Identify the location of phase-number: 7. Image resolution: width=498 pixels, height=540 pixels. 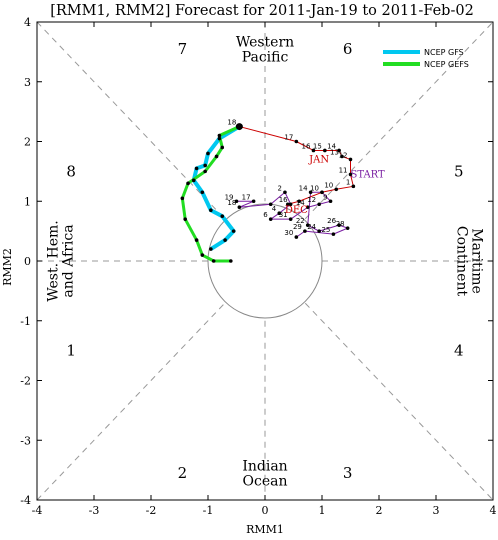
(183, 49).